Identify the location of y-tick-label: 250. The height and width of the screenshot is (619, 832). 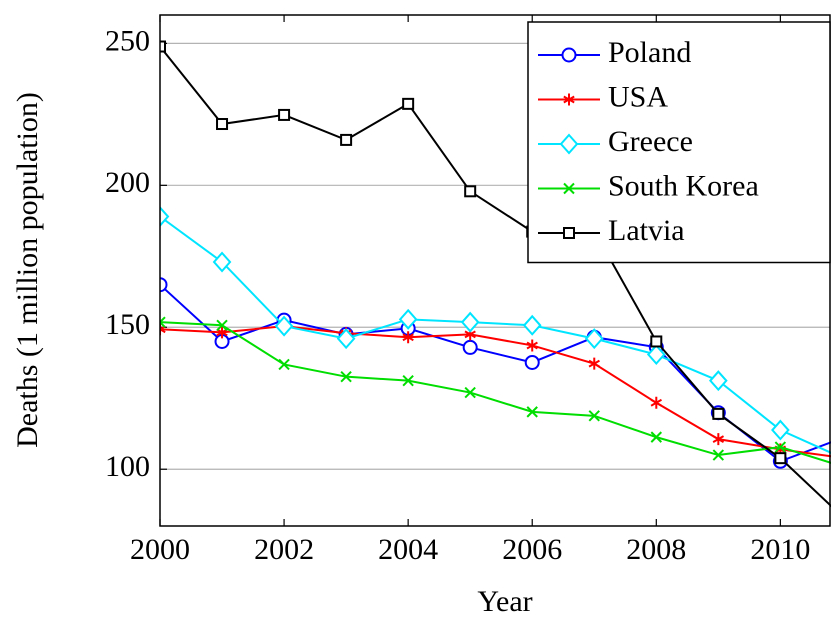
(127, 40).